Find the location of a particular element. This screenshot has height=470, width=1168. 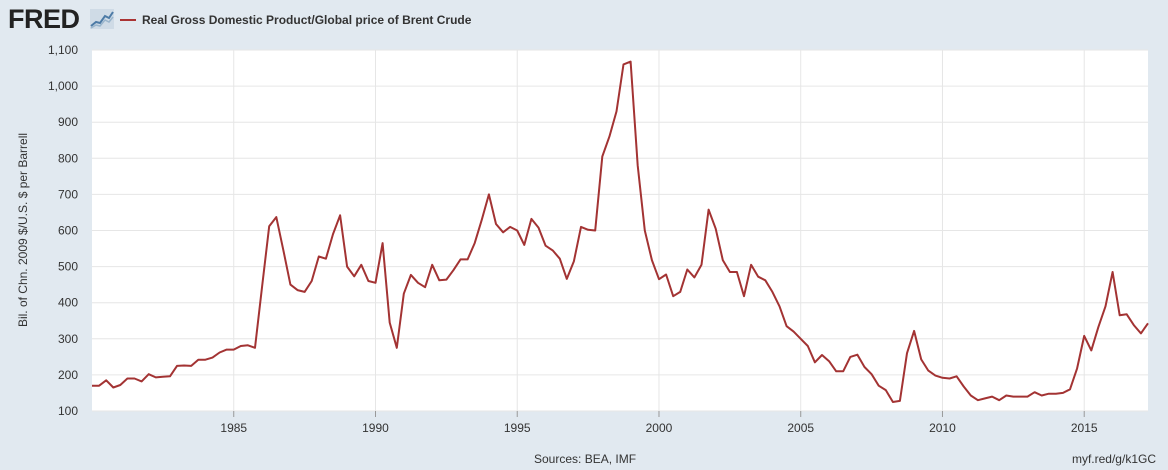

y-tick-label: 600 is located at coordinates (68, 231).